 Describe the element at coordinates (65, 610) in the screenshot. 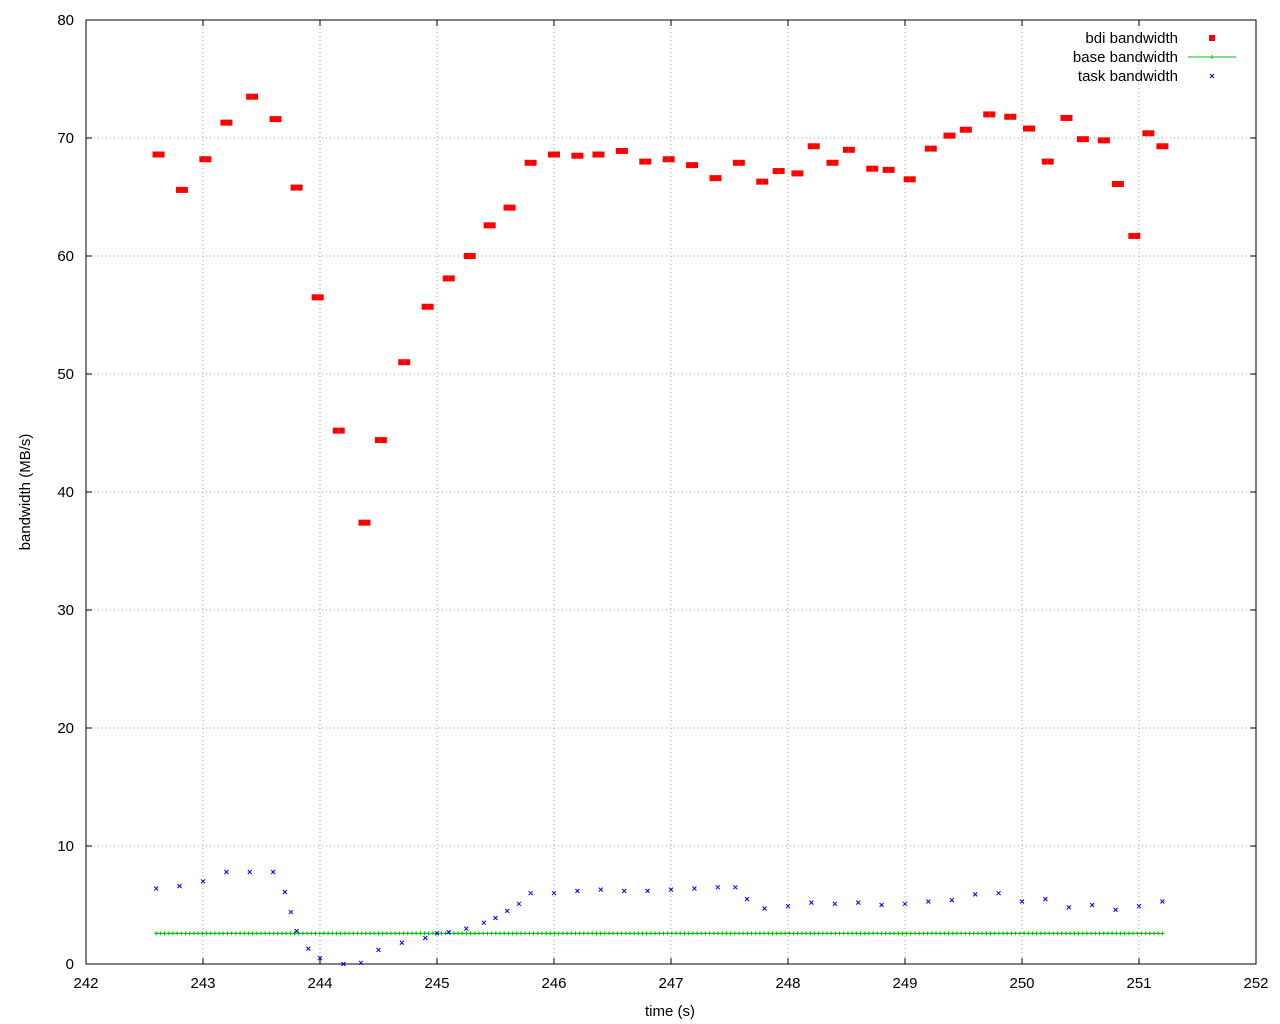

I see `y-tick-label: 30` at that location.